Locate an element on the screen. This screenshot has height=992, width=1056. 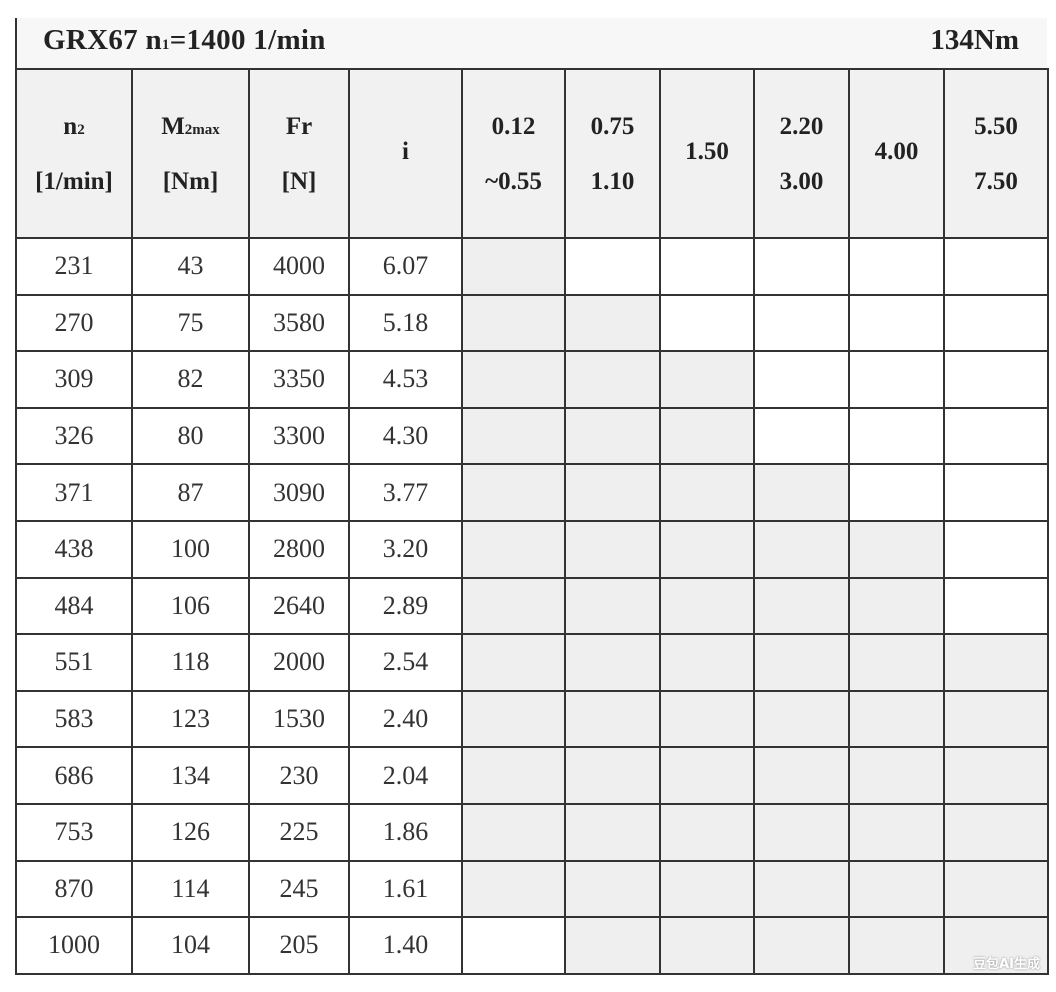
header-line1: Fr is located at coordinates (299, 128).